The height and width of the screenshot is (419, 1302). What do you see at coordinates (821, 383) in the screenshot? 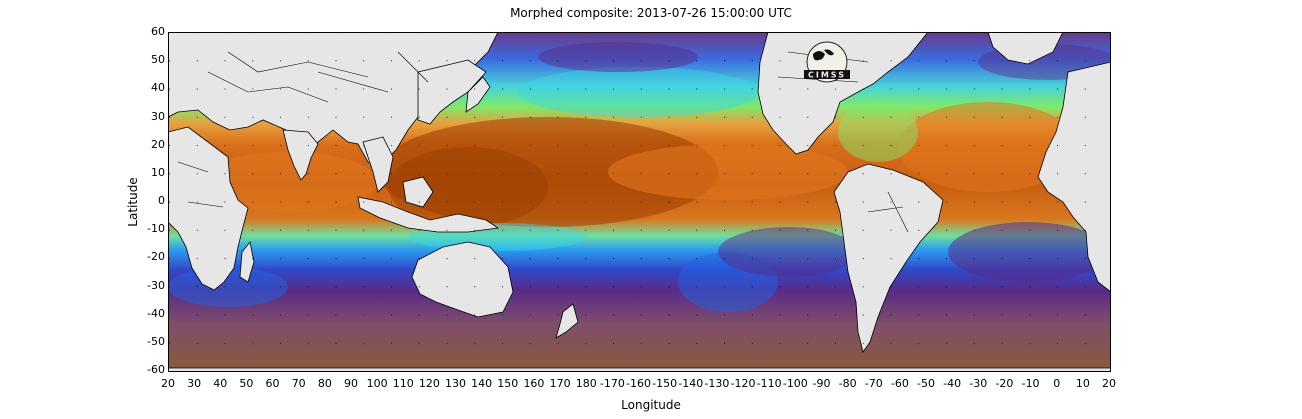
I see `x-tick-label: -90` at bounding box center [821, 383].